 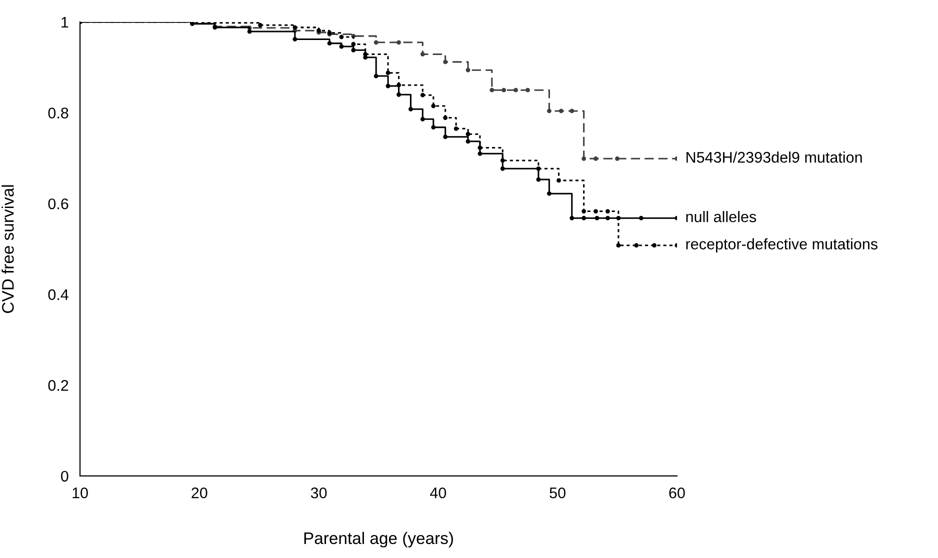 I want to click on x-tick-label: 60, so click(x=677, y=492).